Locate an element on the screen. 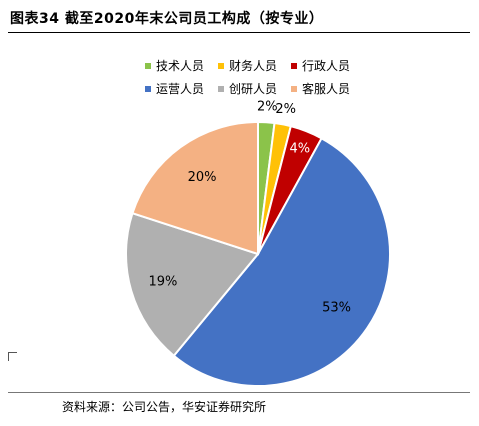 Image resolution: width=479 pixels, height=426 pixels. legend-item-operations: 运营人员 is located at coordinates (174, 88).